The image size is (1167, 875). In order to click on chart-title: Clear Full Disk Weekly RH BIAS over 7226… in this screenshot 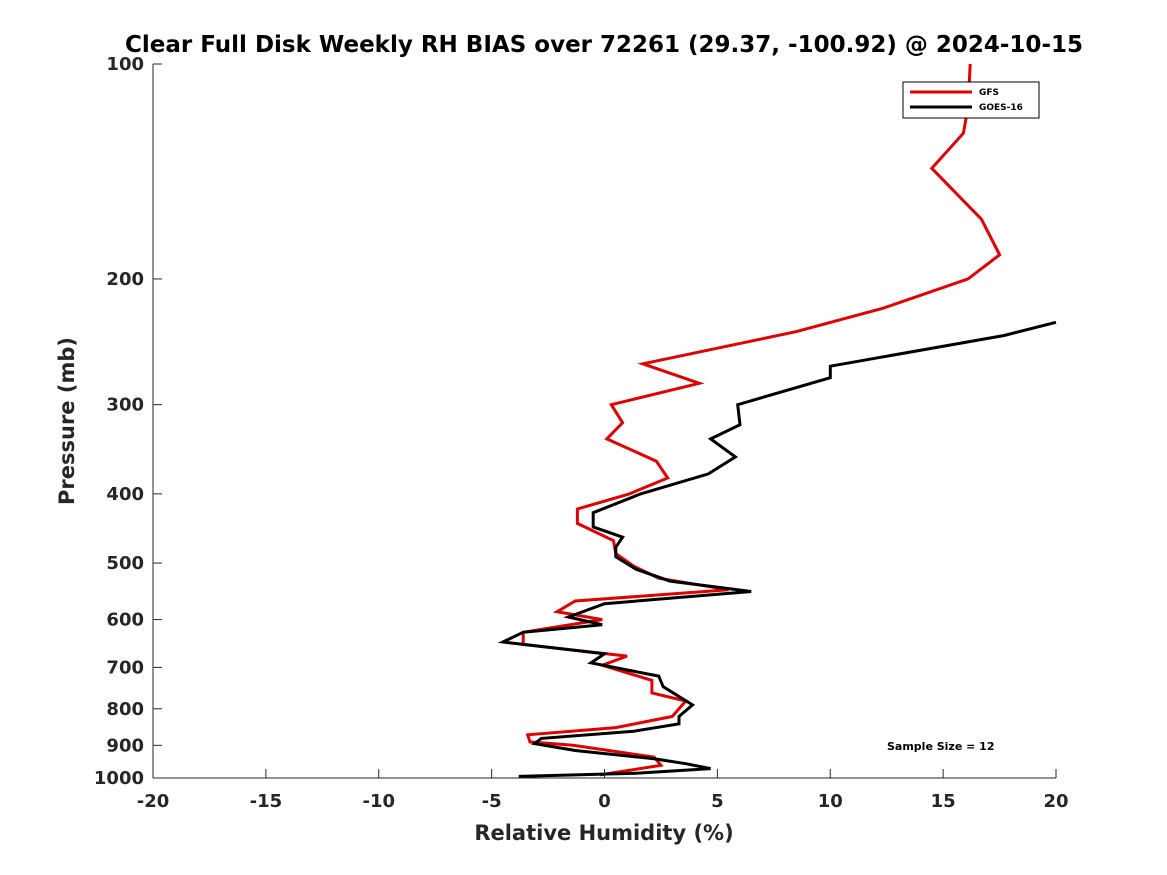, I will do `click(604, 45)`.